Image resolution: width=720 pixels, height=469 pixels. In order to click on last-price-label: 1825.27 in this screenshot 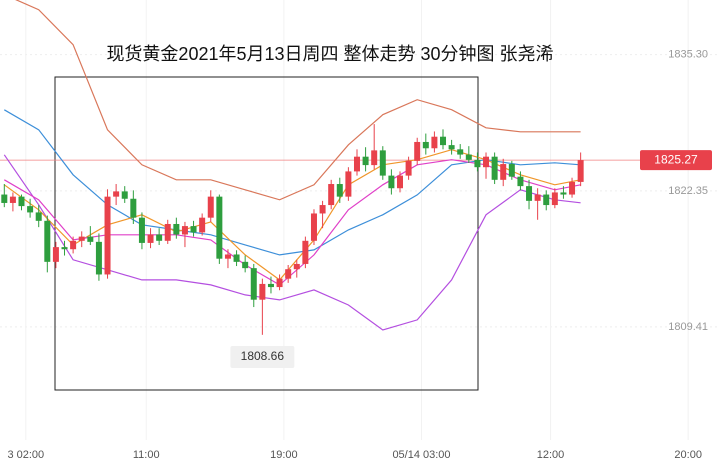, I will do `click(676, 159)`.